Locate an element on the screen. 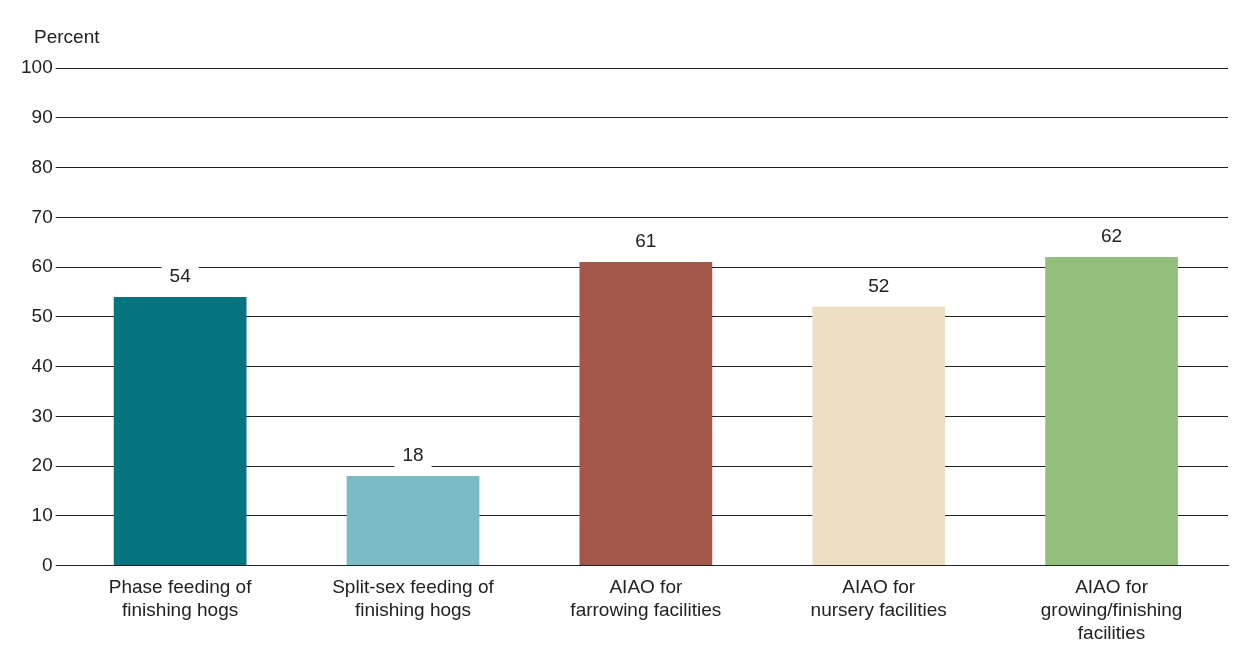 The height and width of the screenshot is (657, 1248). data-label: 54 is located at coordinates (180, 276).